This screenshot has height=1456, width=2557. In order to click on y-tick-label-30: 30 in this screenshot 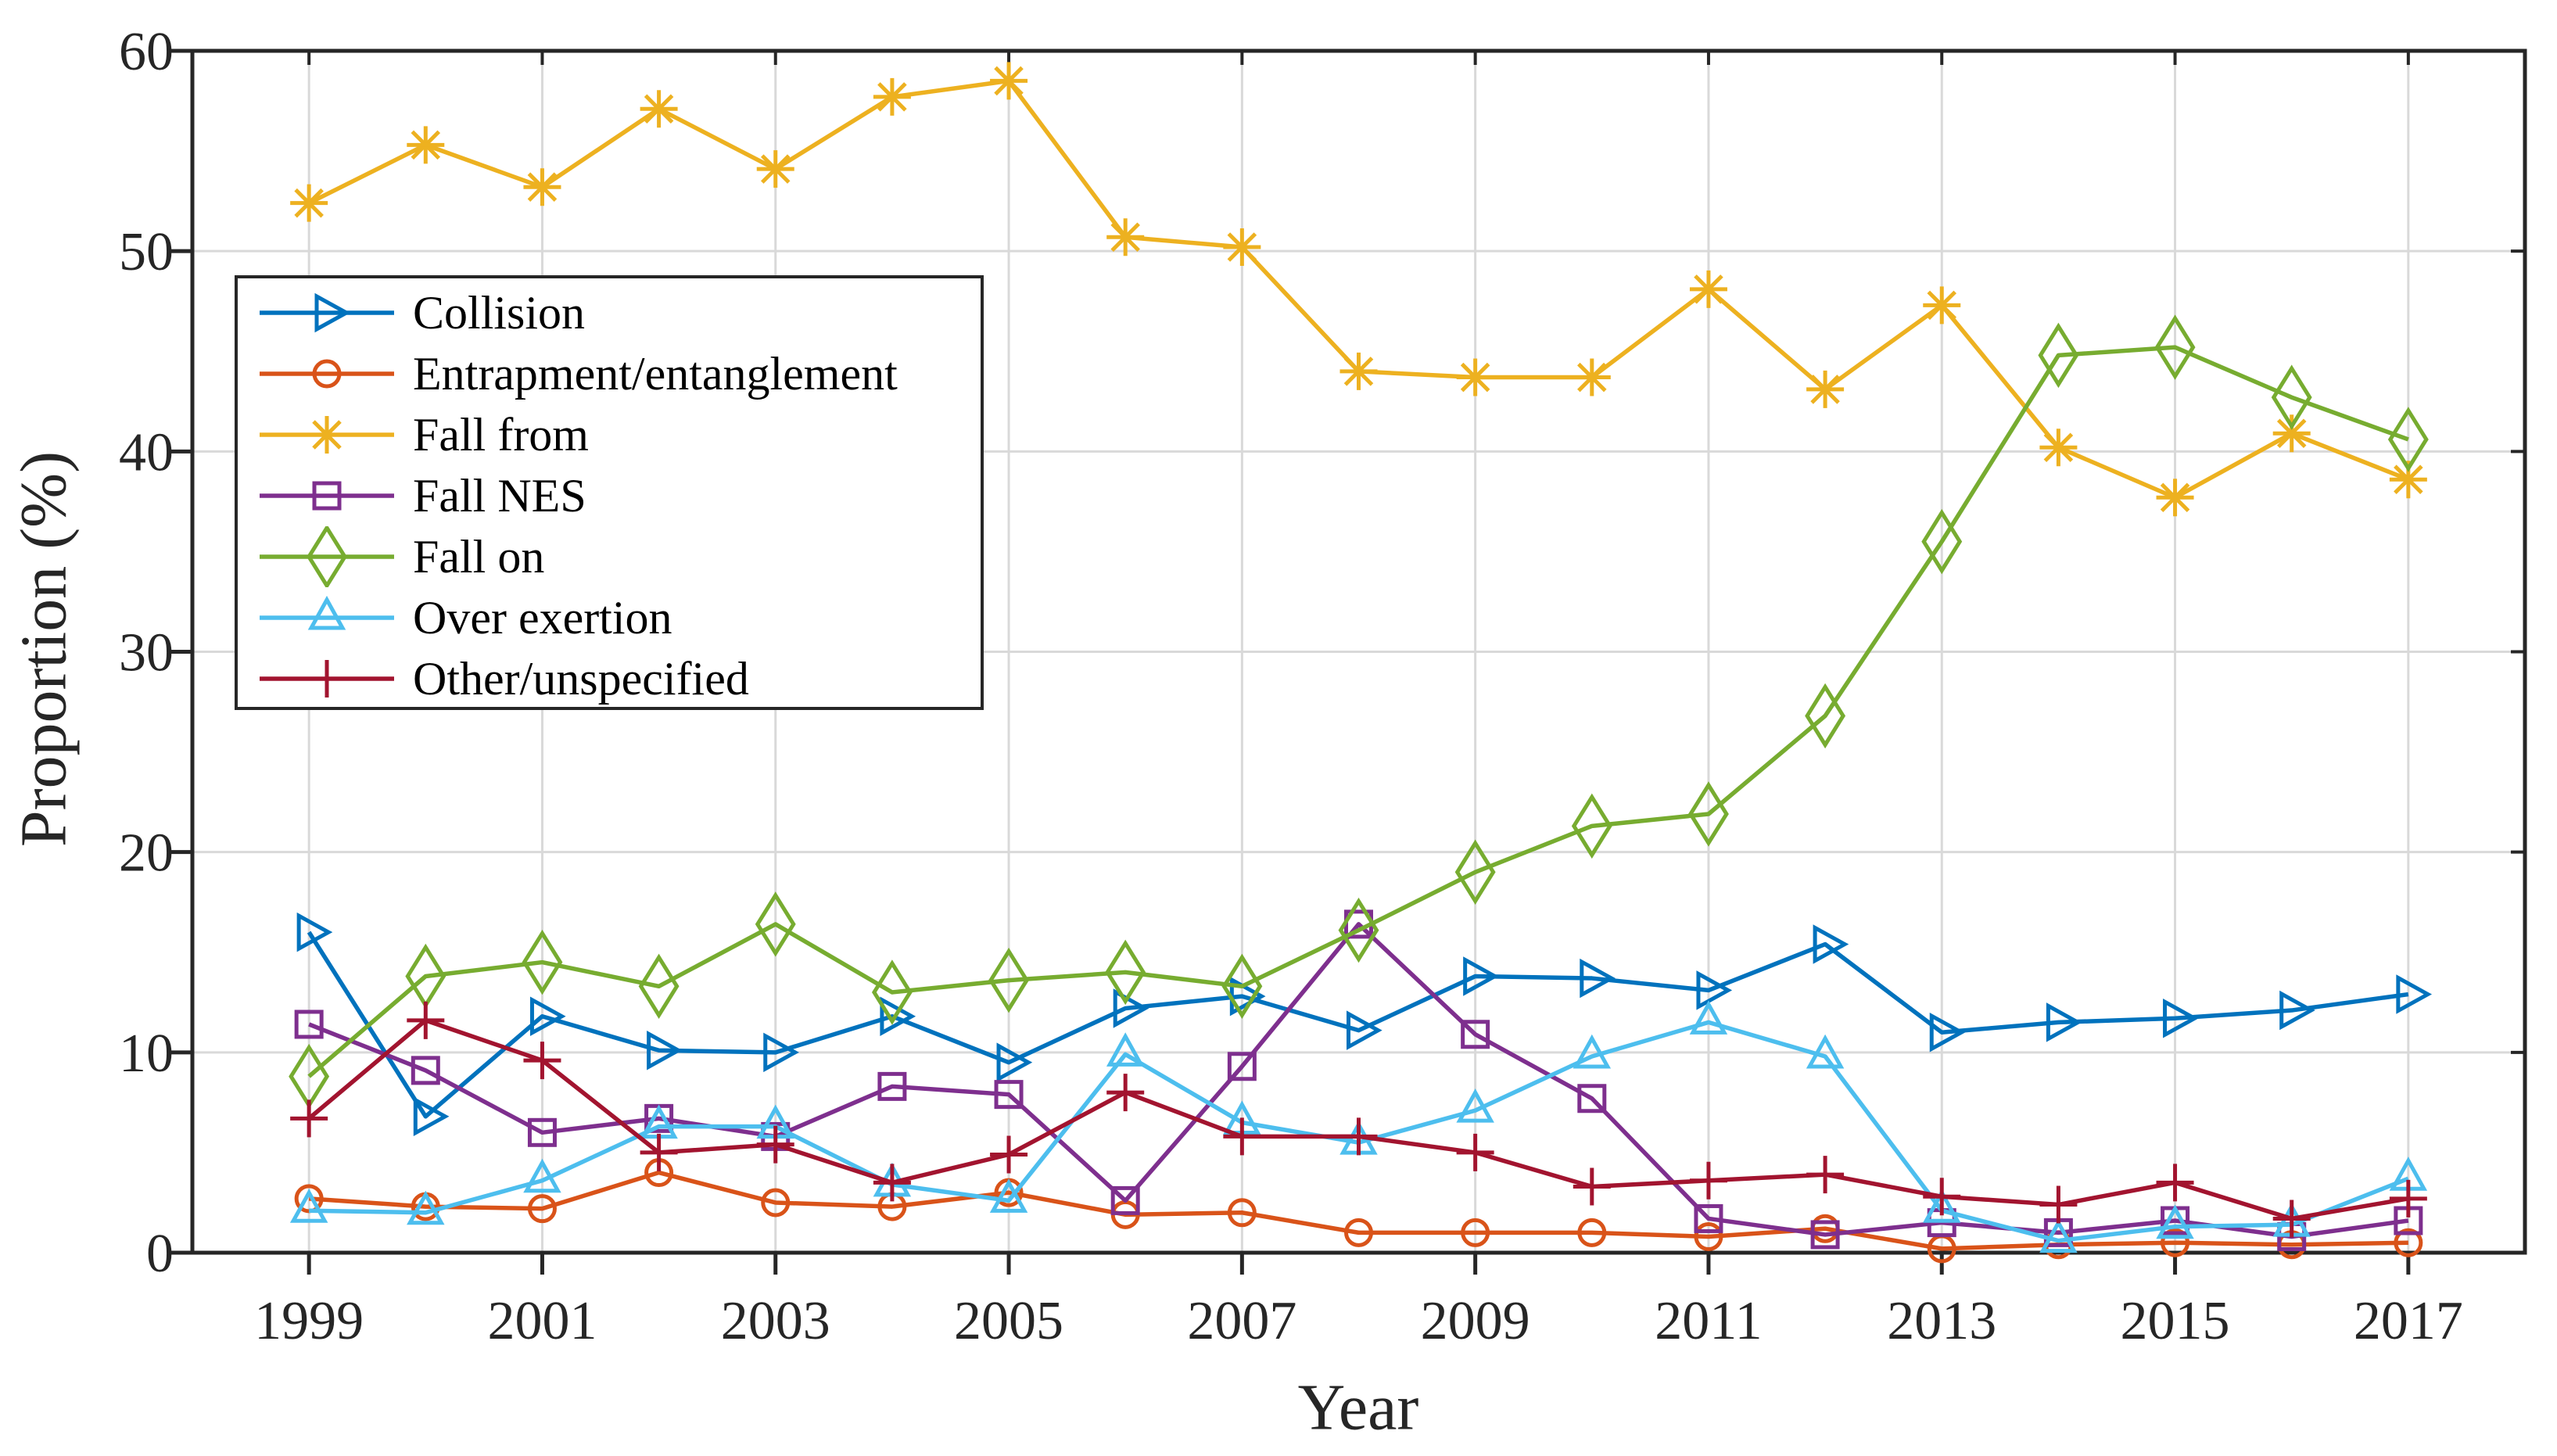, I will do `click(146, 653)`.